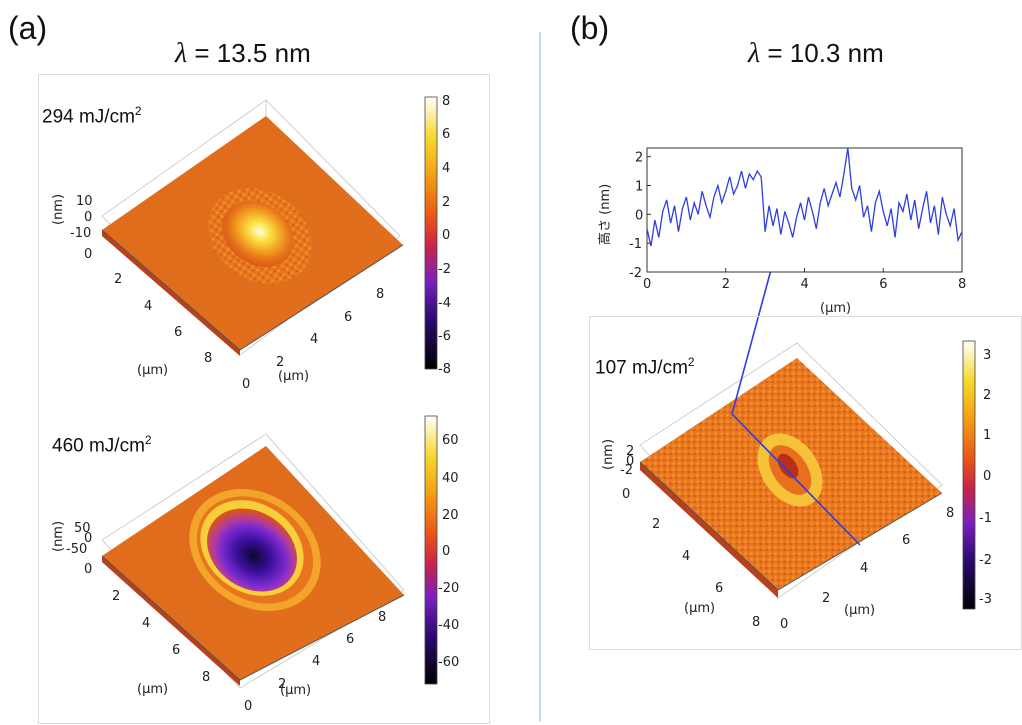 The height and width of the screenshot is (725, 1022). What do you see at coordinates (263, 53) in the screenshot?
I see `wavelength-value: 13.5 nm` at bounding box center [263, 53].